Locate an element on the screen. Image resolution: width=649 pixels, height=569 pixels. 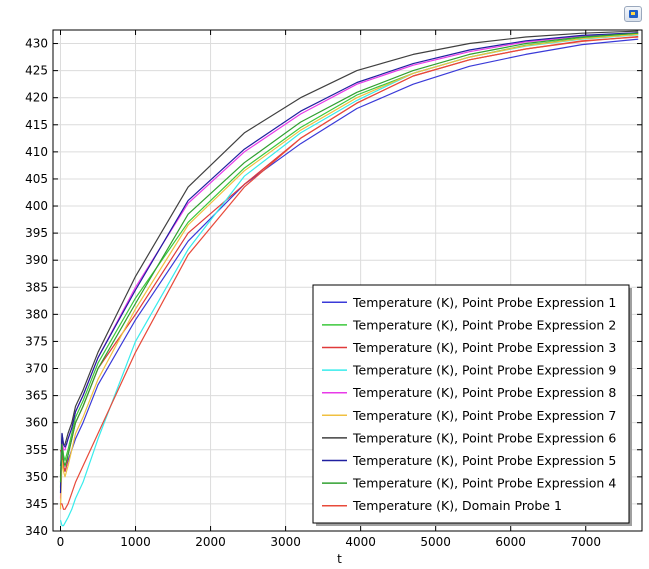
y-tick-label: 355 is located at coordinates (36, 450).